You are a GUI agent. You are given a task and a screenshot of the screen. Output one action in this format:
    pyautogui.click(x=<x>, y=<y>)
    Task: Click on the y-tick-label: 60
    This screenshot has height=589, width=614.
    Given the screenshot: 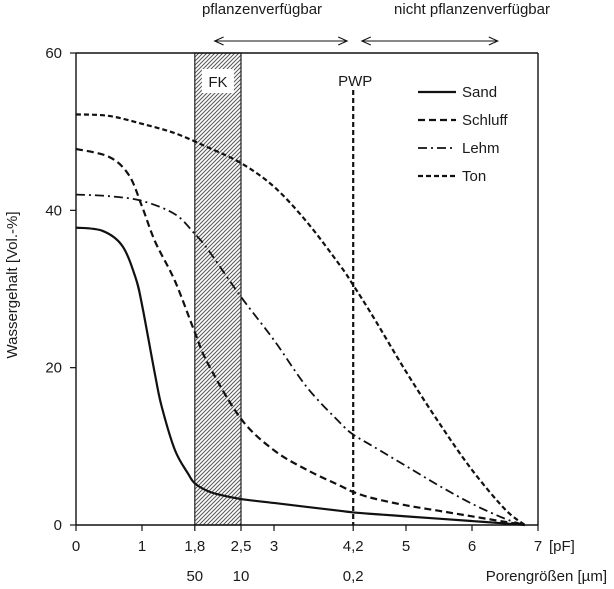 What is the action you would take?
    pyautogui.click(x=53, y=53)
    